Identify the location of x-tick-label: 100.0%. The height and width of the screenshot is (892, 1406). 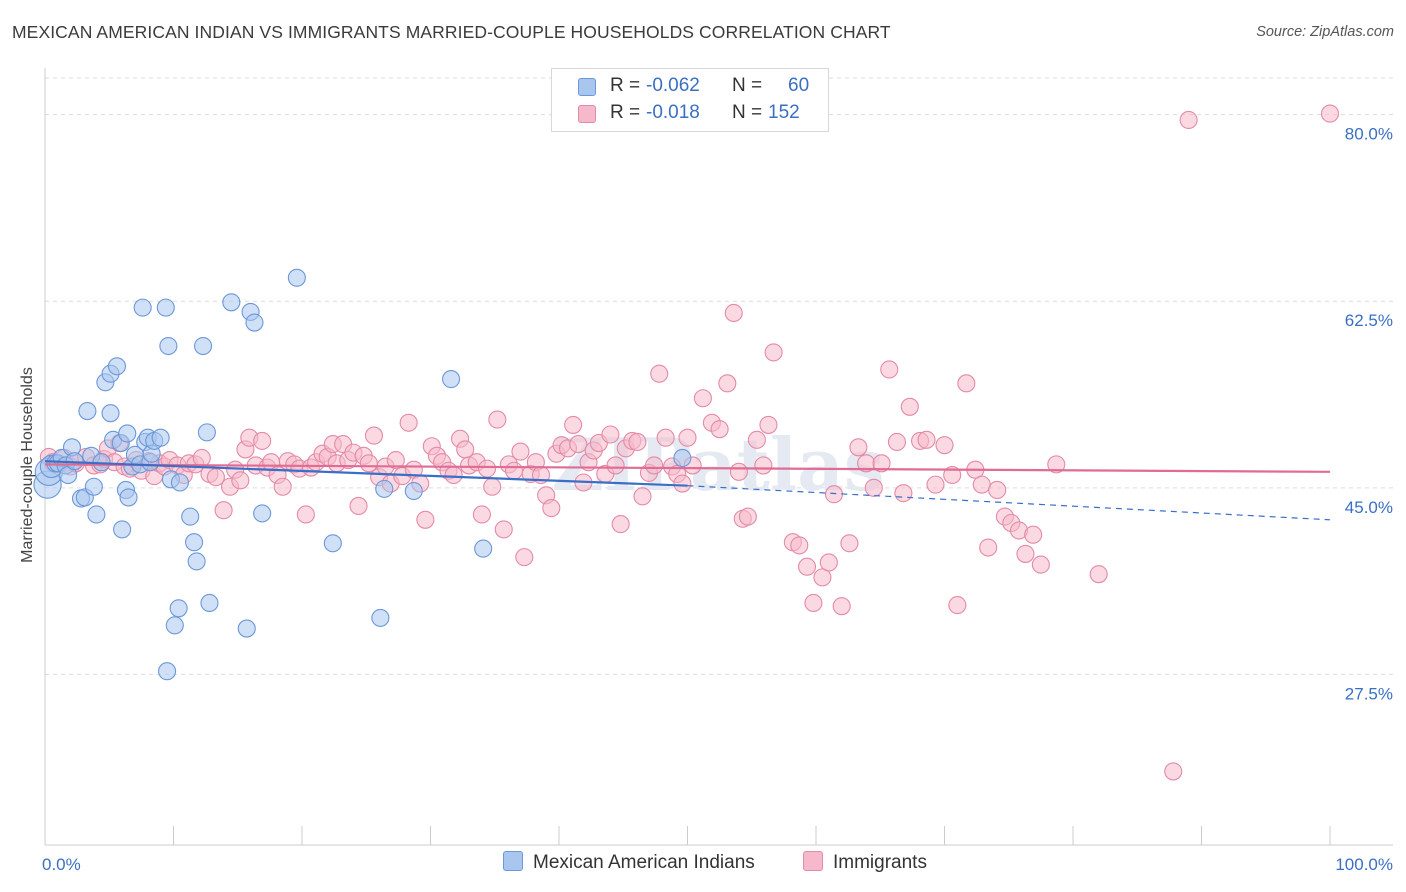
(1364, 864).